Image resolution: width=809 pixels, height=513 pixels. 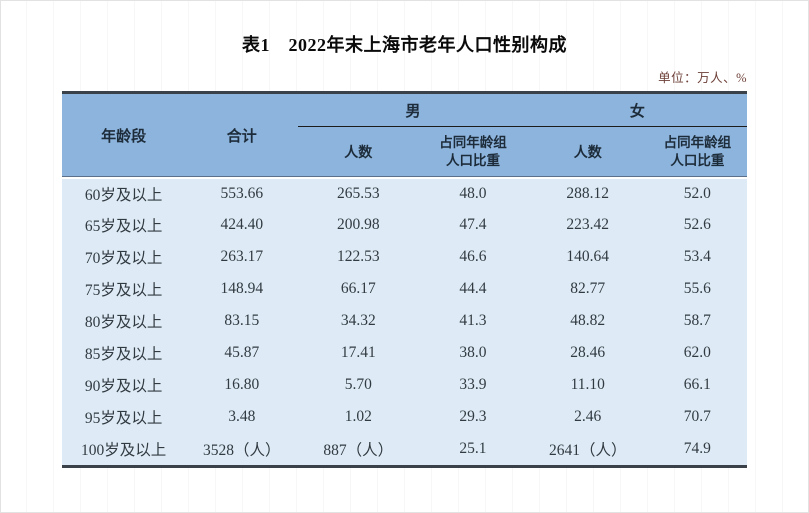 What do you see at coordinates (242, 135) in the screenshot?
I see `col-header-total: 合计` at bounding box center [242, 135].